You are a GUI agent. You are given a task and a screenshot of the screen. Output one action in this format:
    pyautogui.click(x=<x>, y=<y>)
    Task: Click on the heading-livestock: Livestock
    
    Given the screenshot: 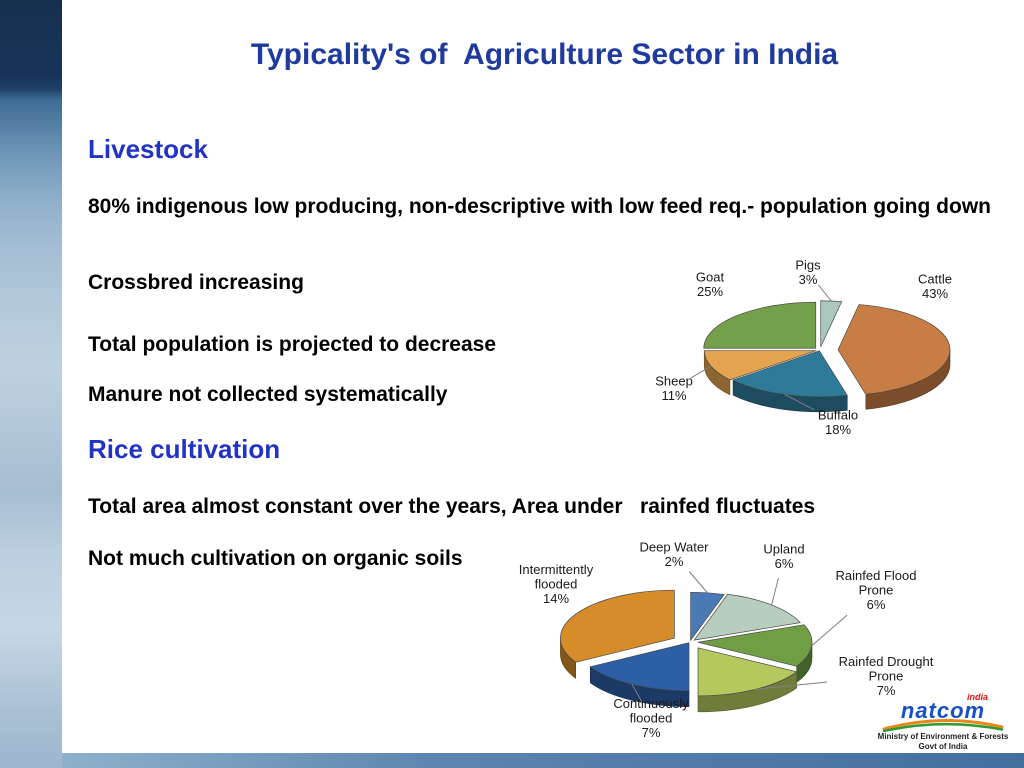 What is the action you would take?
    pyautogui.click(x=148, y=149)
    